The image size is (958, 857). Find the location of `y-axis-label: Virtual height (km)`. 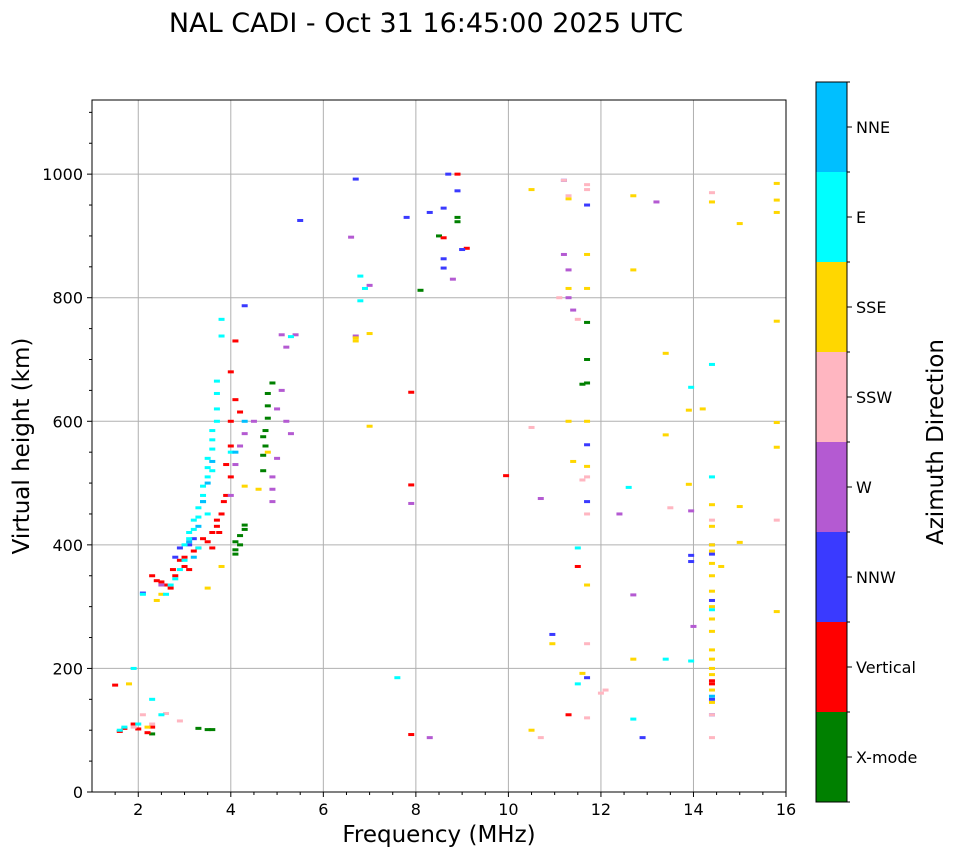

y-axis-label: Virtual height (km) is located at coordinates (22, 446).